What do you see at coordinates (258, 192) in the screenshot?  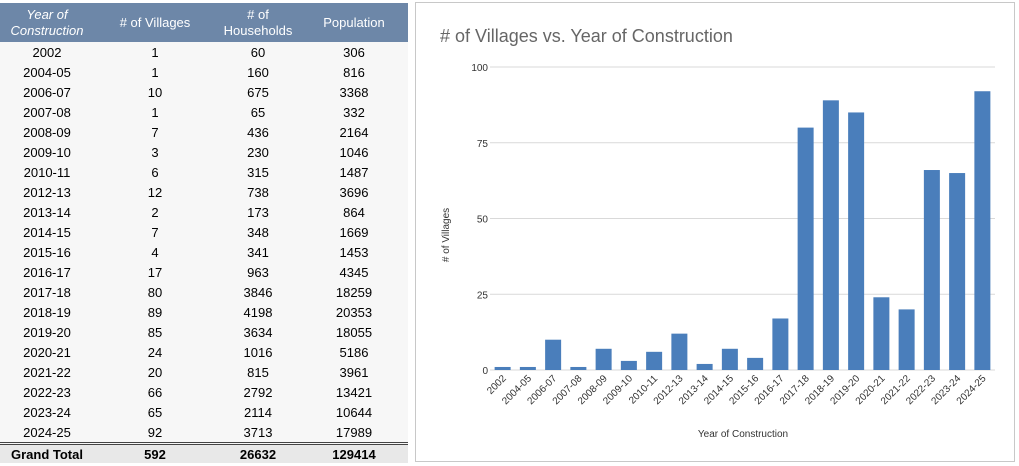 I see `table-cell: 738` at bounding box center [258, 192].